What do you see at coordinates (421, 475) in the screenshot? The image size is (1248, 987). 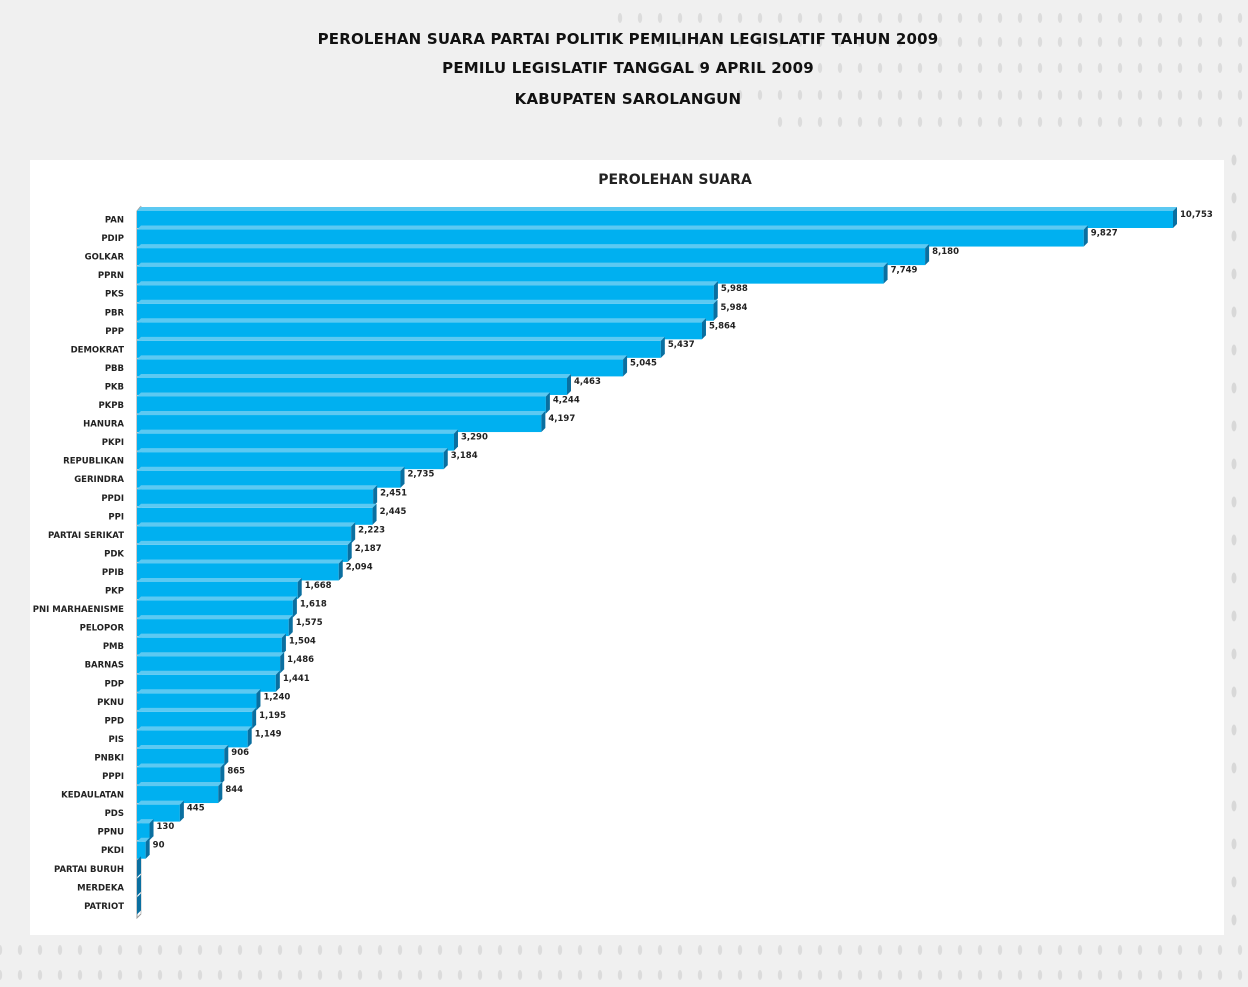 I see `value-label: 2,735` at bounding box center [421, 475].